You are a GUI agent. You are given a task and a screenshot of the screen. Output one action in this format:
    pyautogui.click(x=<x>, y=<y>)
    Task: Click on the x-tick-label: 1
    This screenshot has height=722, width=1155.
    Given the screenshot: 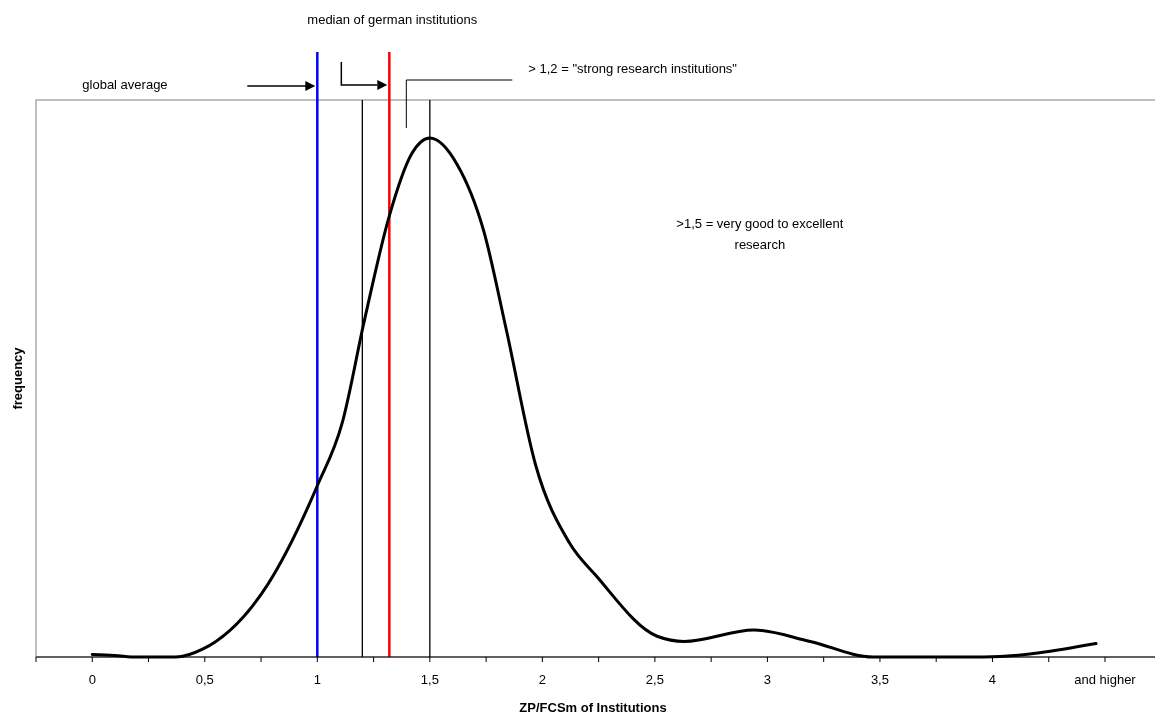 What is the action you would take?
    pyautogui.click(x=317, y=679)
    